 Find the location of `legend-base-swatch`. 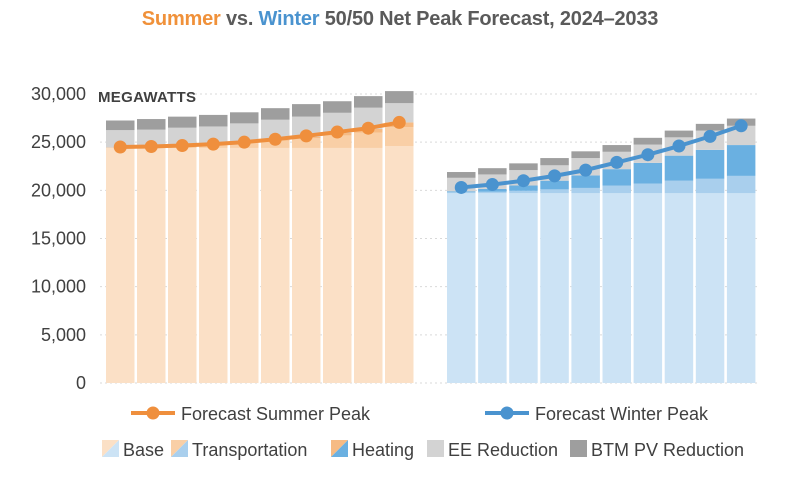

legend-base-swatch is located at coordinates (110, 448).